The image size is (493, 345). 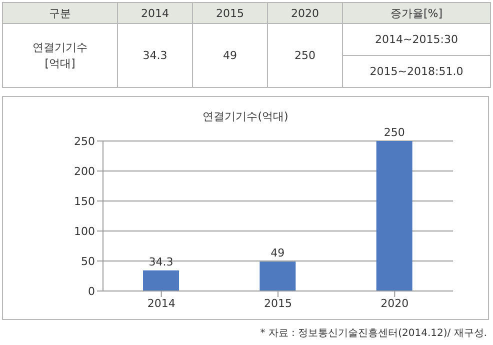 I want to click on text: 2014~2015:30, so click(x=416, y=40).